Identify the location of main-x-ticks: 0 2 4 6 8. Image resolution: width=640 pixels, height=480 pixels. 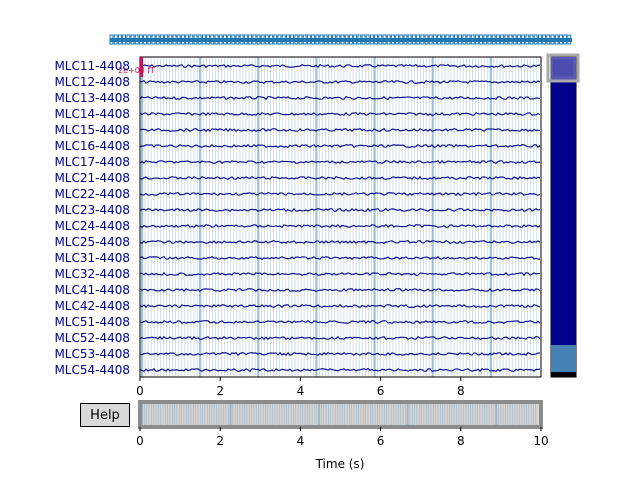
(300, 387).